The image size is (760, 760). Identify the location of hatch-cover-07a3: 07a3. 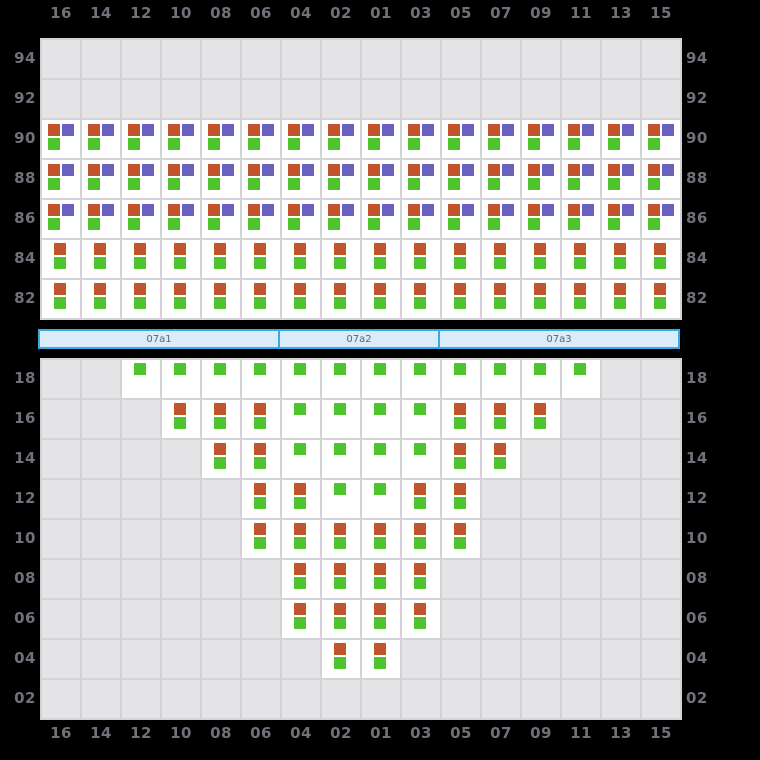
(559, 339).